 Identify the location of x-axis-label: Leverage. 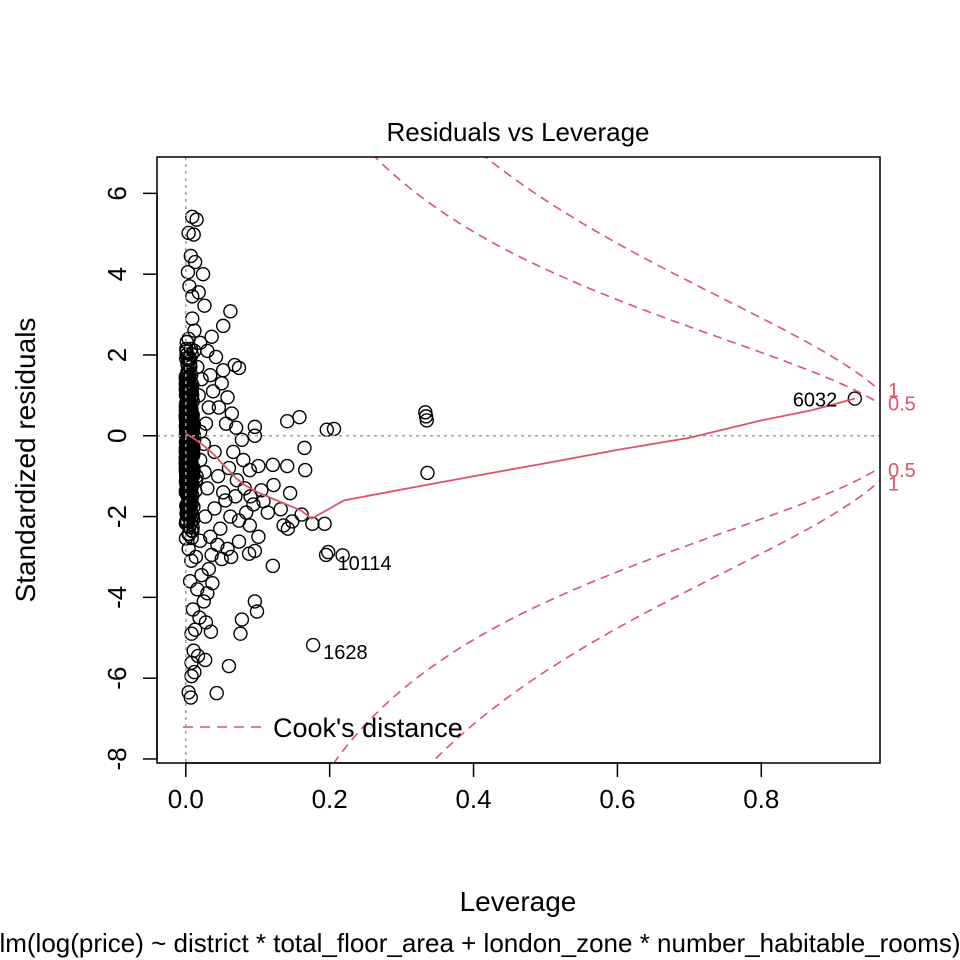
(518, 901).